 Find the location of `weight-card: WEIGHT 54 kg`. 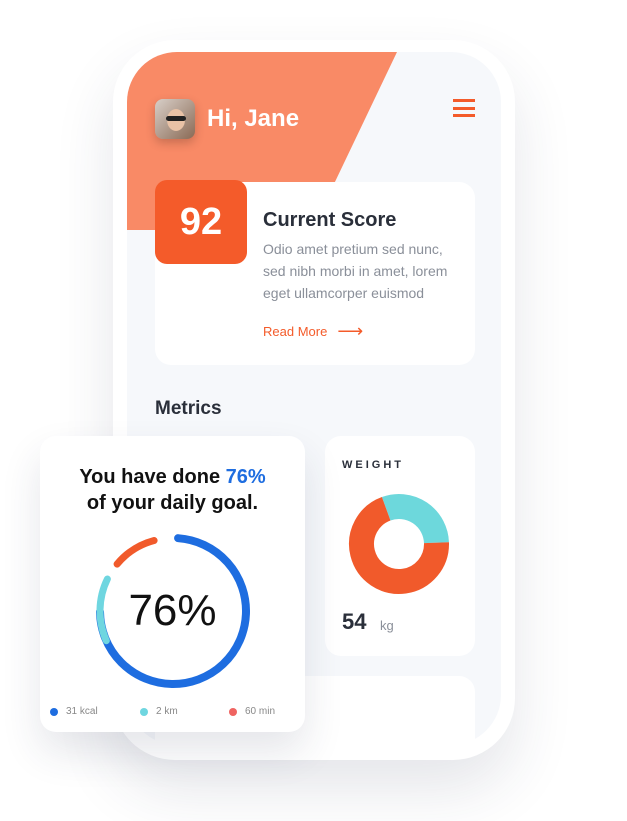

weight-card: WEIGHT 54 kg is located at coordinates (400, 546).